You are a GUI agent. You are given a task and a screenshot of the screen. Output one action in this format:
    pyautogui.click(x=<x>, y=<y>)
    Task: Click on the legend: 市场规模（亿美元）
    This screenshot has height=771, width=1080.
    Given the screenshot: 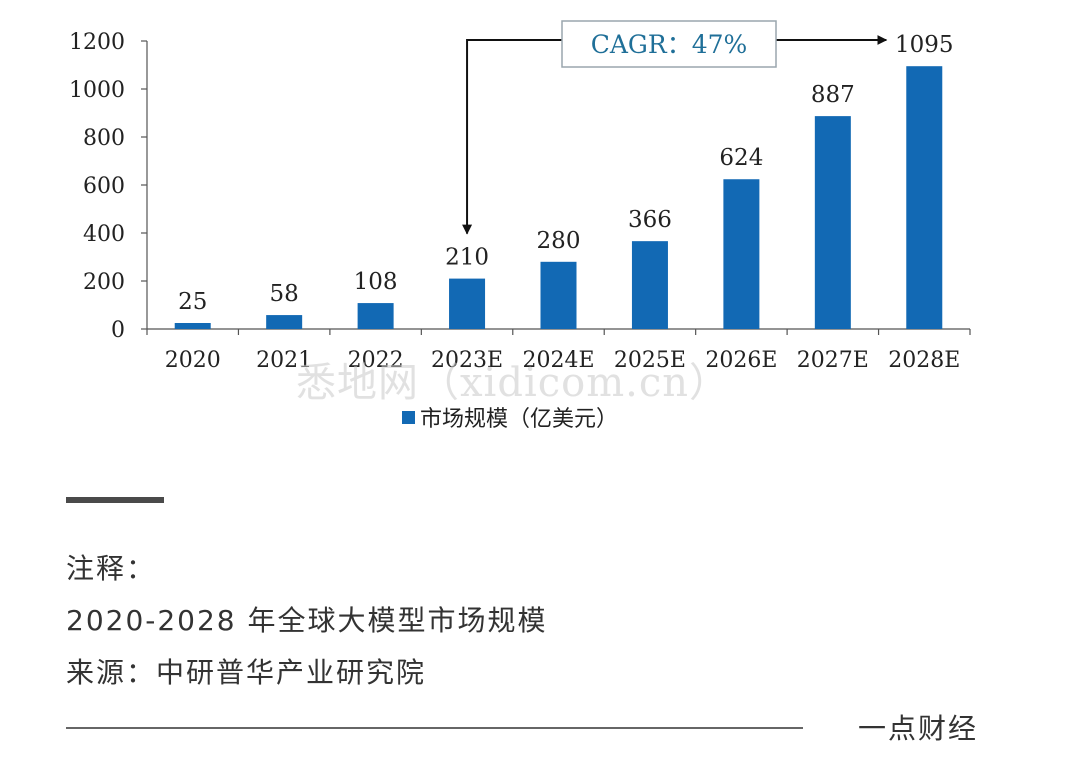 What is the action you would take?
    pyautogui.click(x=510, y=419)
    